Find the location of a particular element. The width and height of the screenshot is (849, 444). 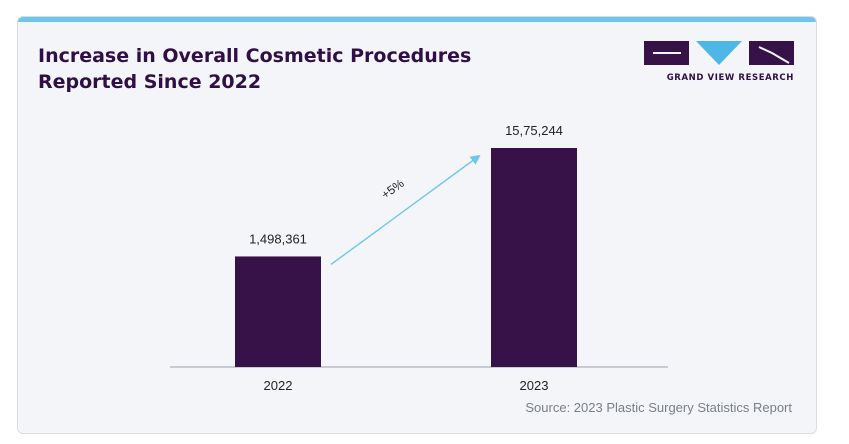

bar-2023 is located at coordinates (534, 257).